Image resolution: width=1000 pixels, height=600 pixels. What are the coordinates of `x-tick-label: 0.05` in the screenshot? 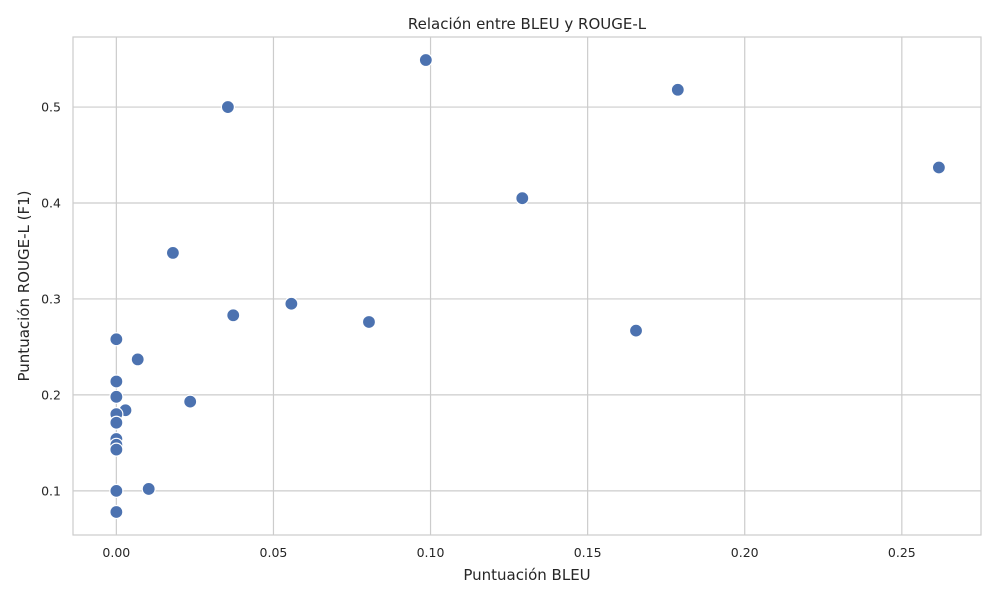 It's located at (274, 552).